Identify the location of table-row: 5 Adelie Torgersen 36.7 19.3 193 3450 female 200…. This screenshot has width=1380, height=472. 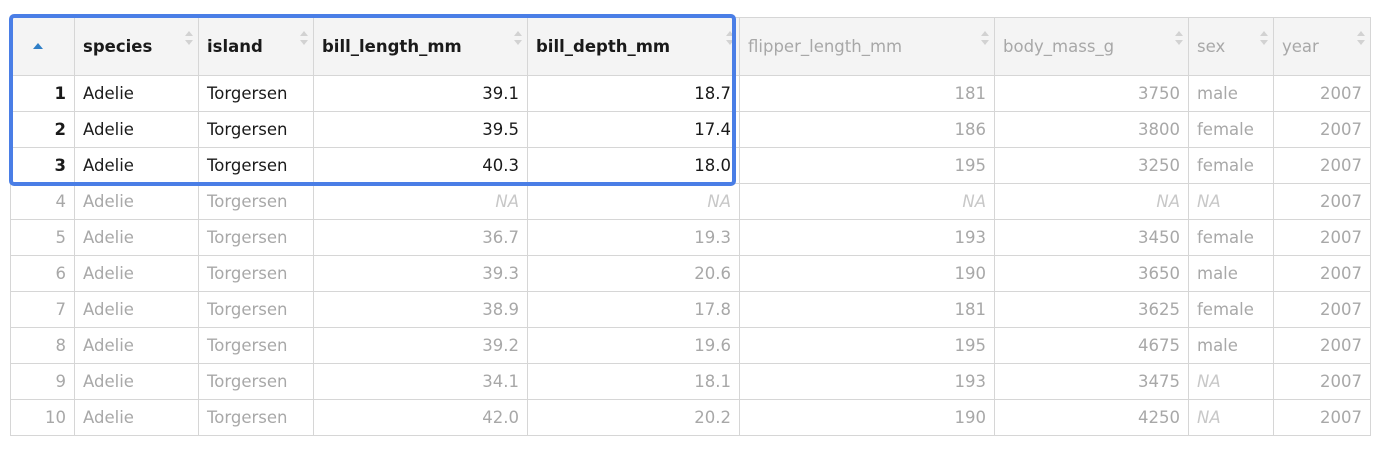
(690, 237).